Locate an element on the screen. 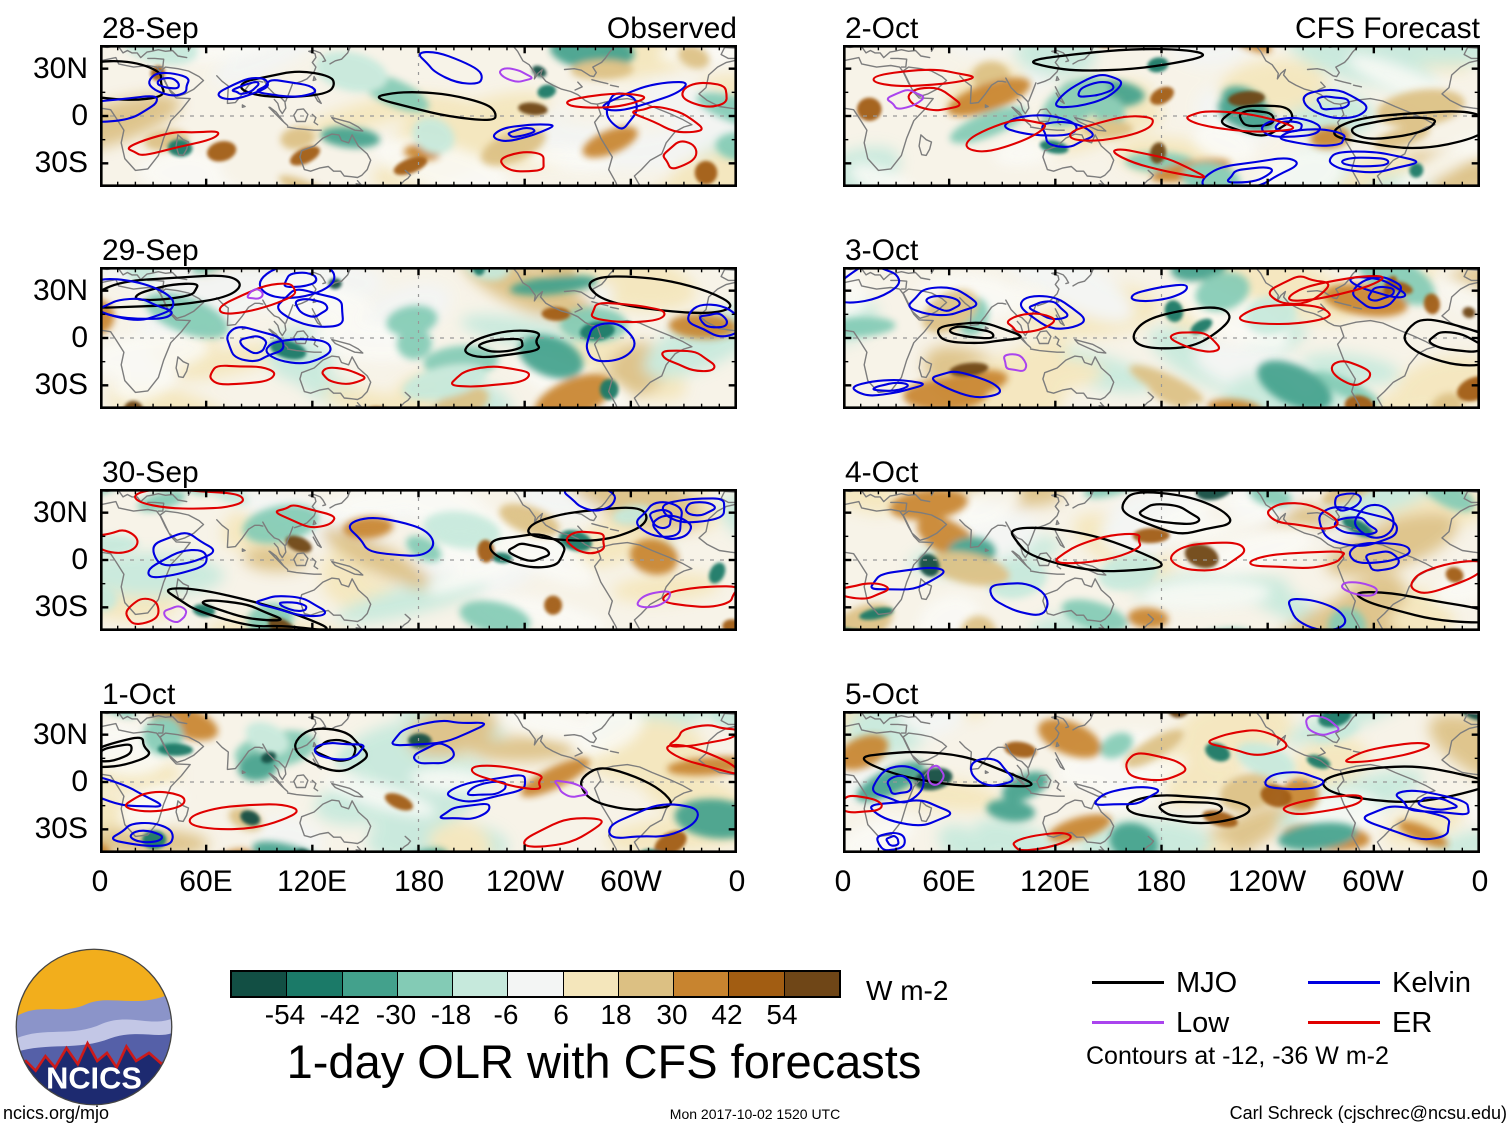 The height and width of the screenshot is (1137, 1510). colorbar-tick: -18 is located at coordinates (451, 1014).